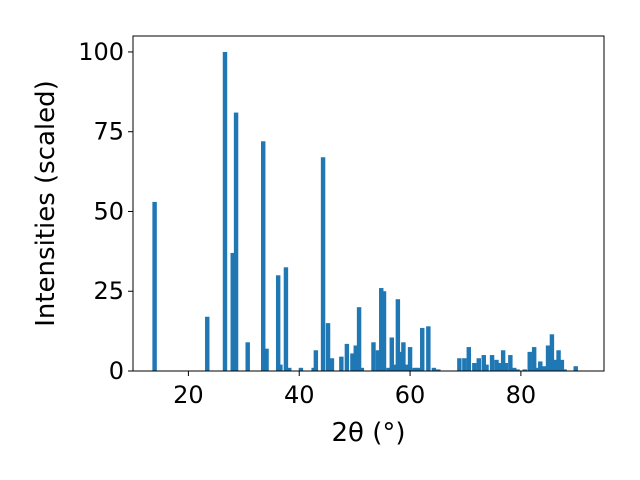 This screenshot has width=640, height=480. I want to click on x-tick-label: 80, so click(521, 395).